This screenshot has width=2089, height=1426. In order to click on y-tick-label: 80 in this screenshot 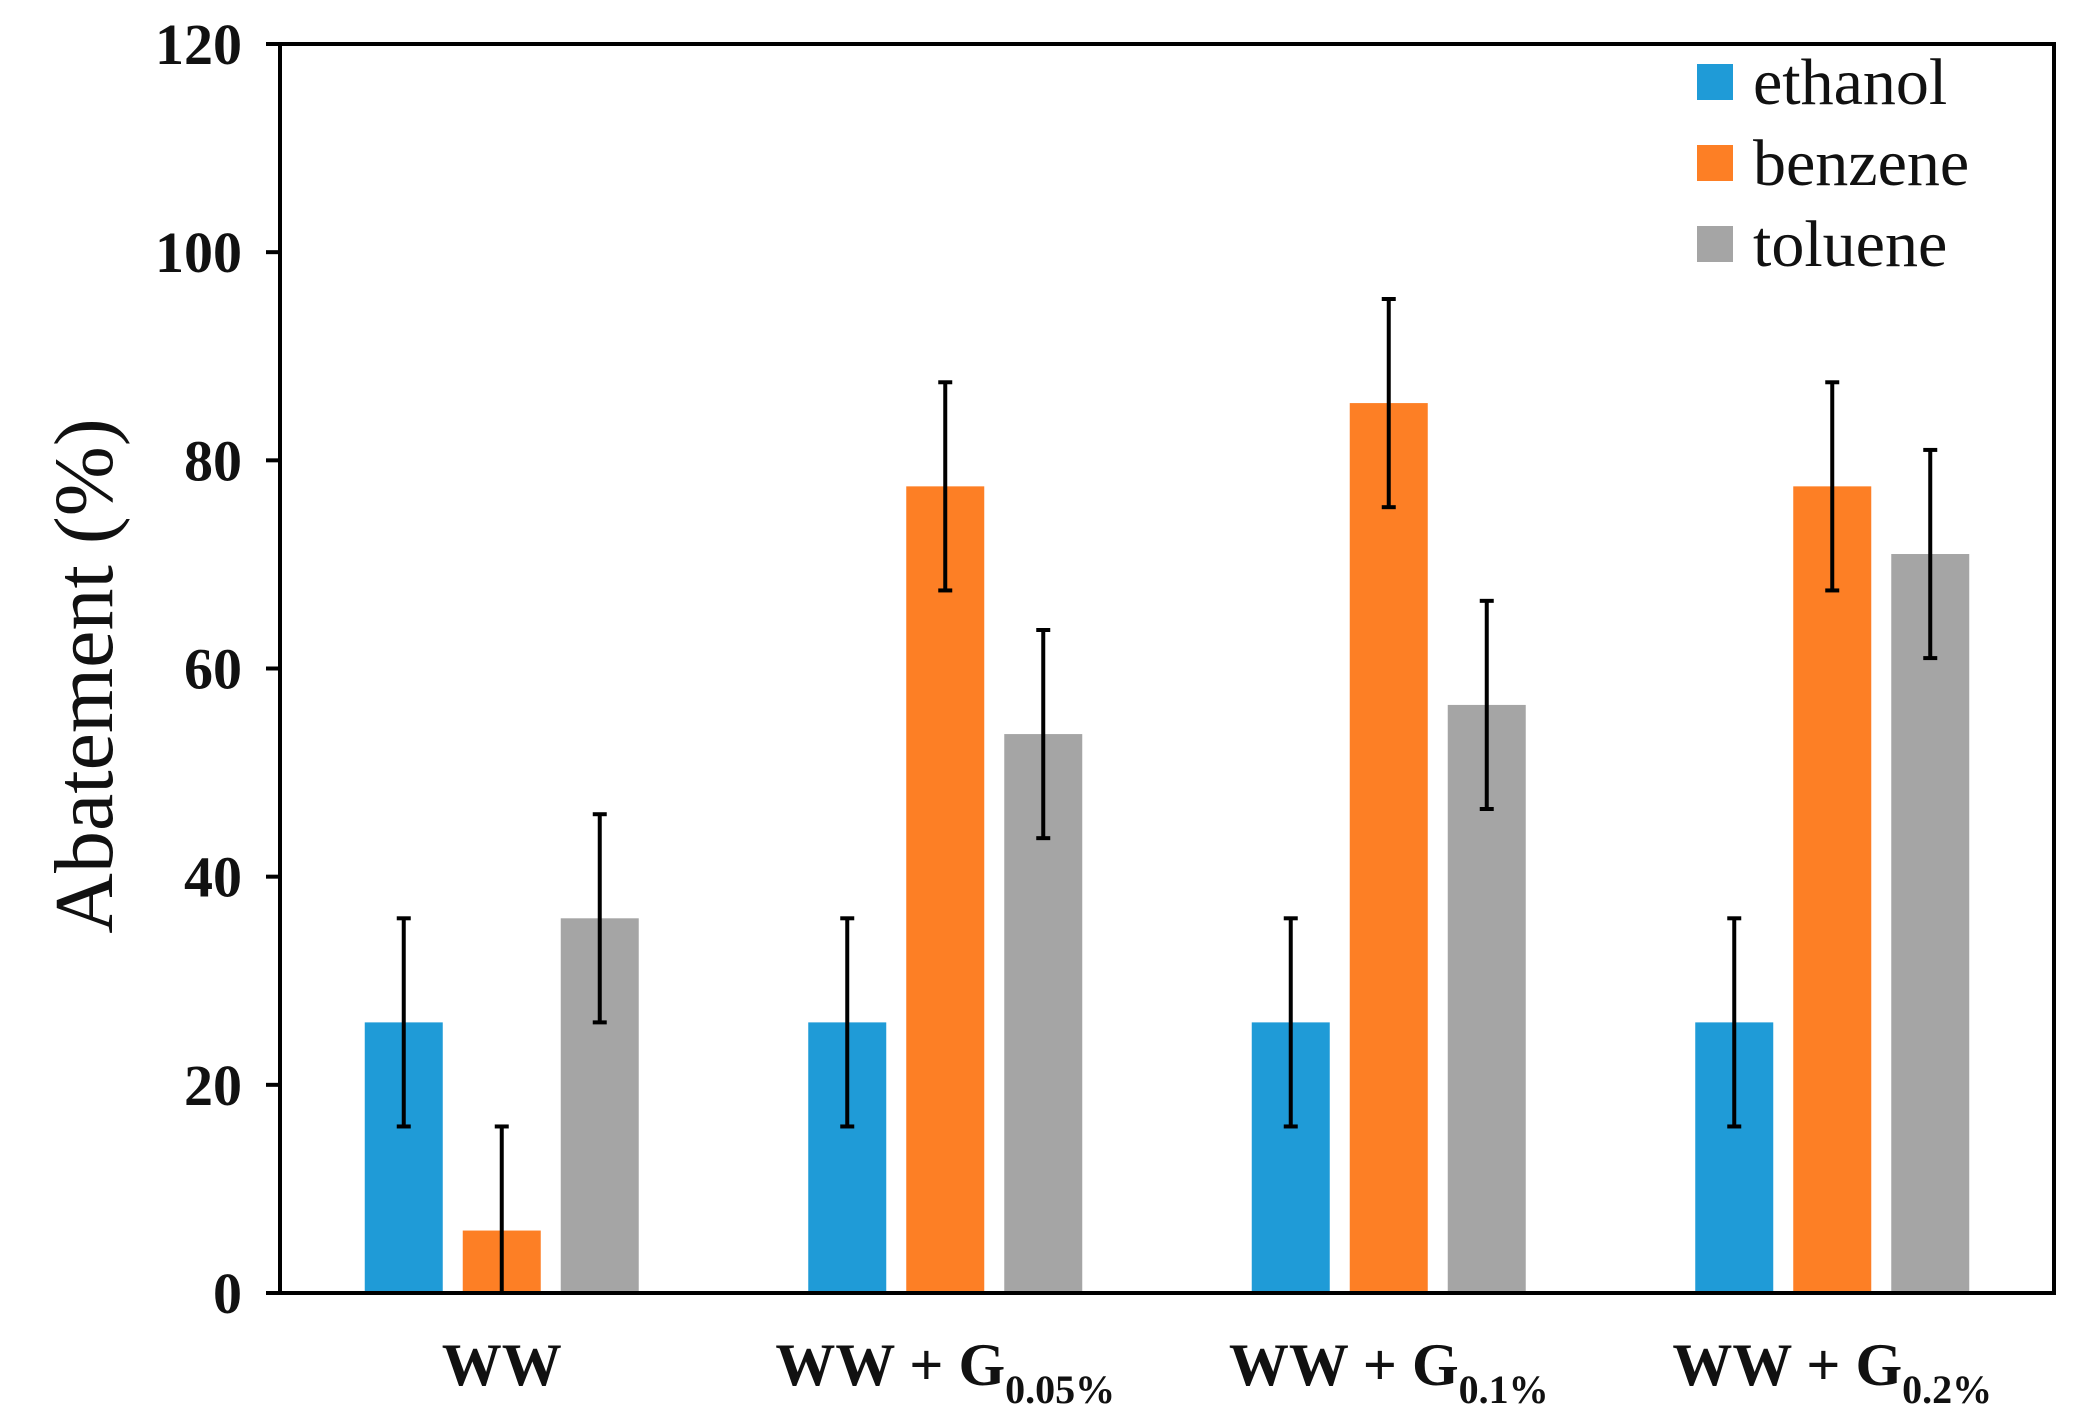, I will do `click(213, 460)`.